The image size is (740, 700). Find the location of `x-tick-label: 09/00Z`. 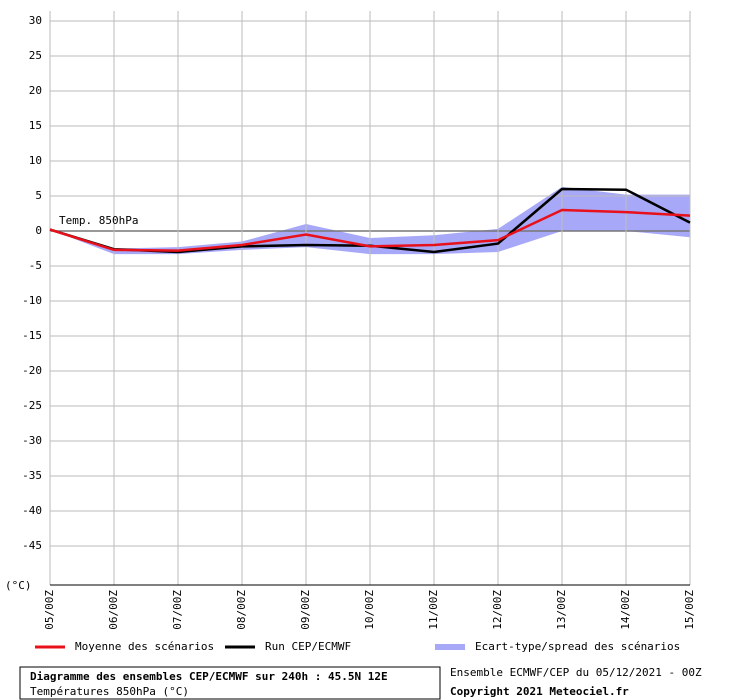

x-tick-label: 09/00Z is located at coordinates (305, 610).